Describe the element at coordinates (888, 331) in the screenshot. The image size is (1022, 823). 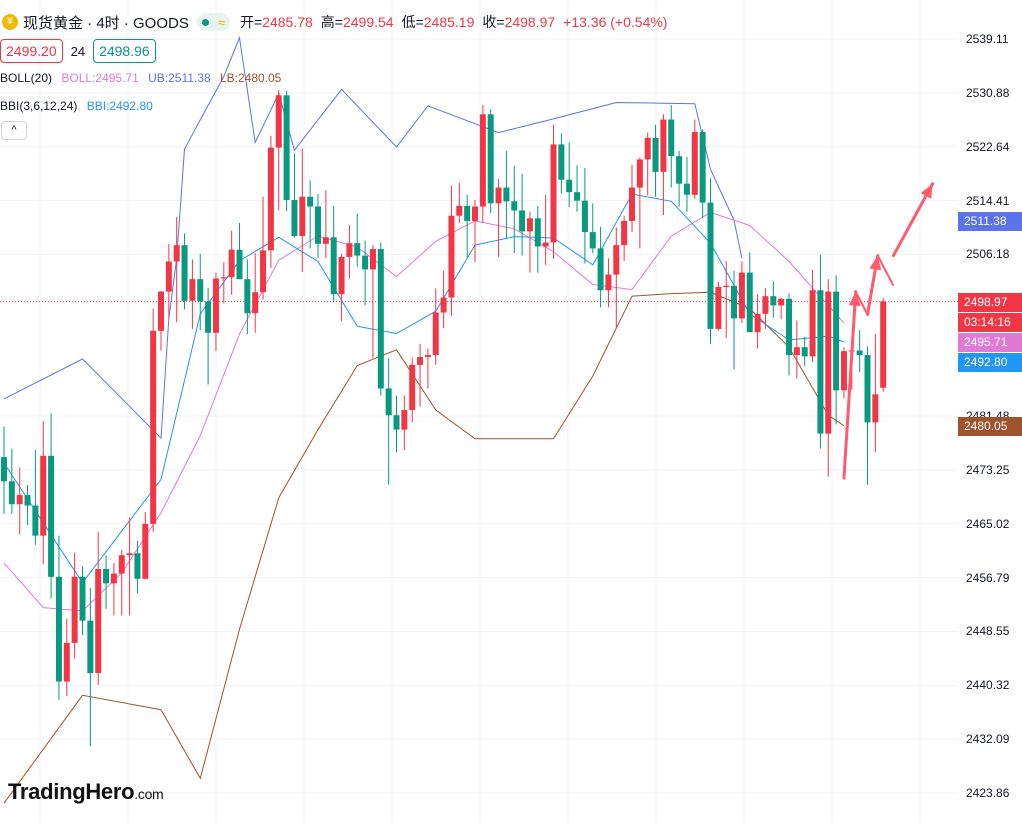
I see `projection-arrows` at that location.